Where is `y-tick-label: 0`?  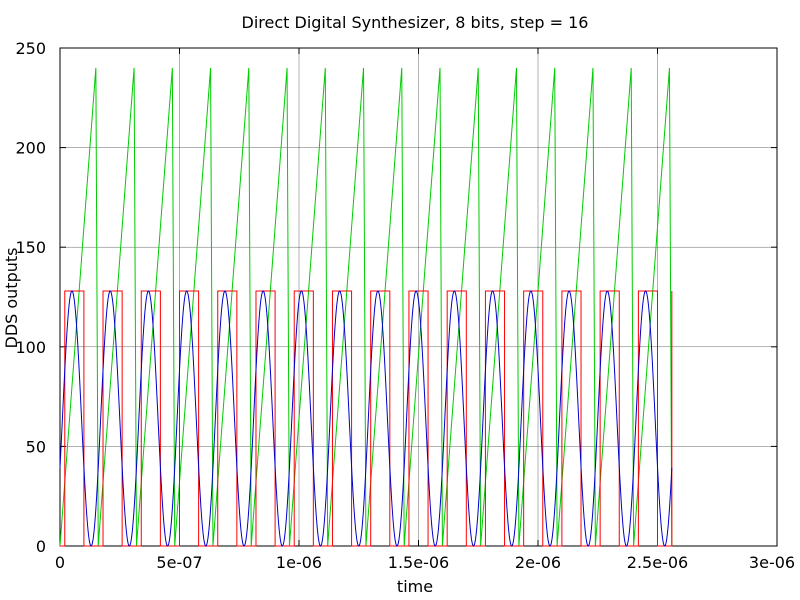
y-tick-label: 0 is located at coordinates (41, 546).